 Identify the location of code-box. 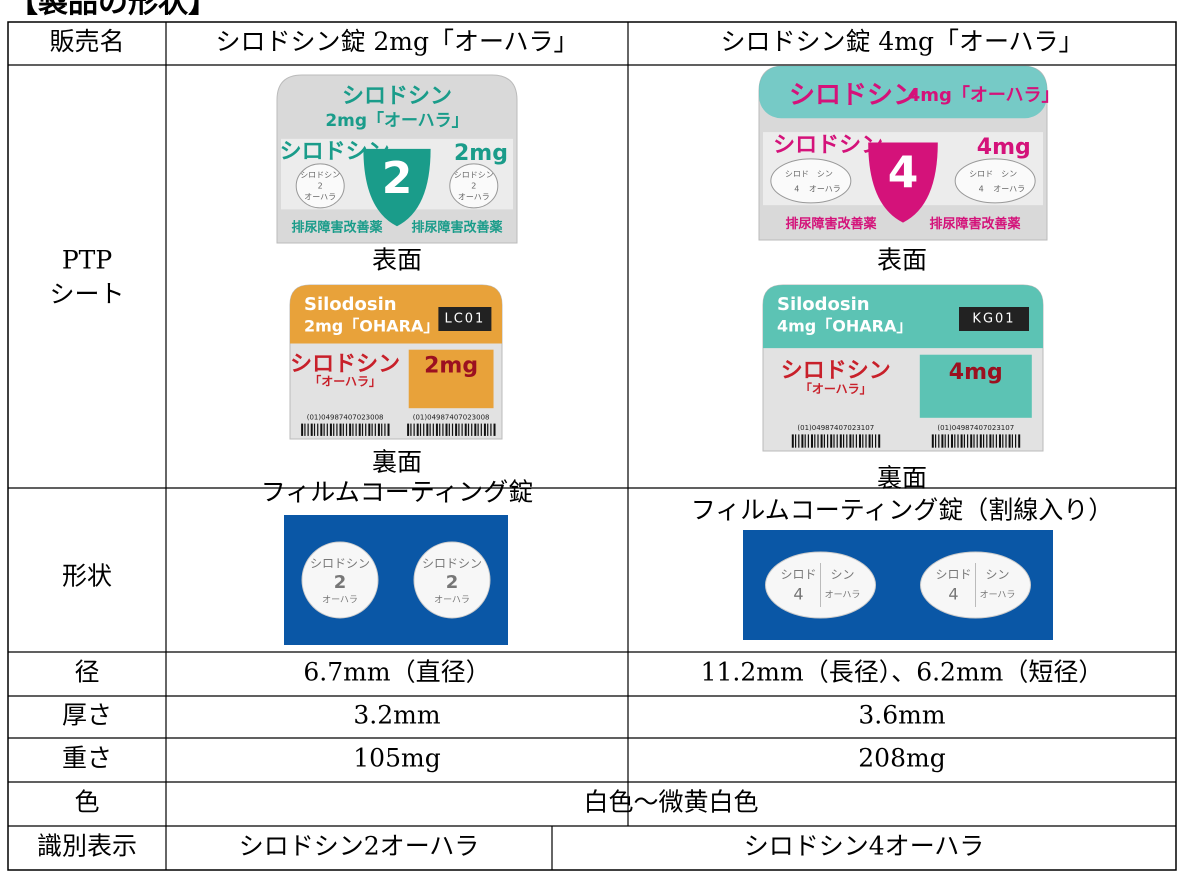
(994, 319).